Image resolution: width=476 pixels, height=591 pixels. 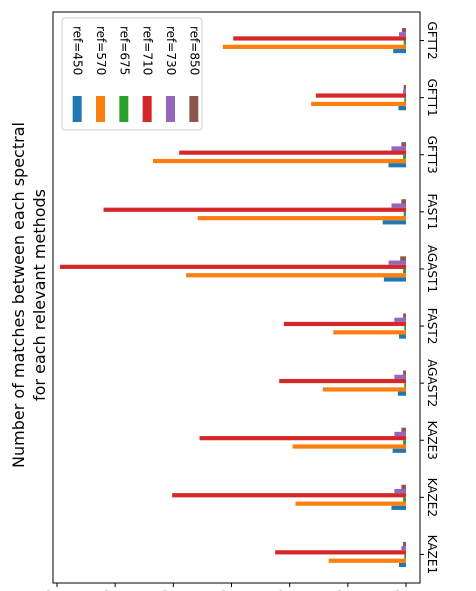 What do you see at coordinates (404, 42) in the screenshot?
I see `bar-ref=675-GFTT2` at bounding box center [404, 42].